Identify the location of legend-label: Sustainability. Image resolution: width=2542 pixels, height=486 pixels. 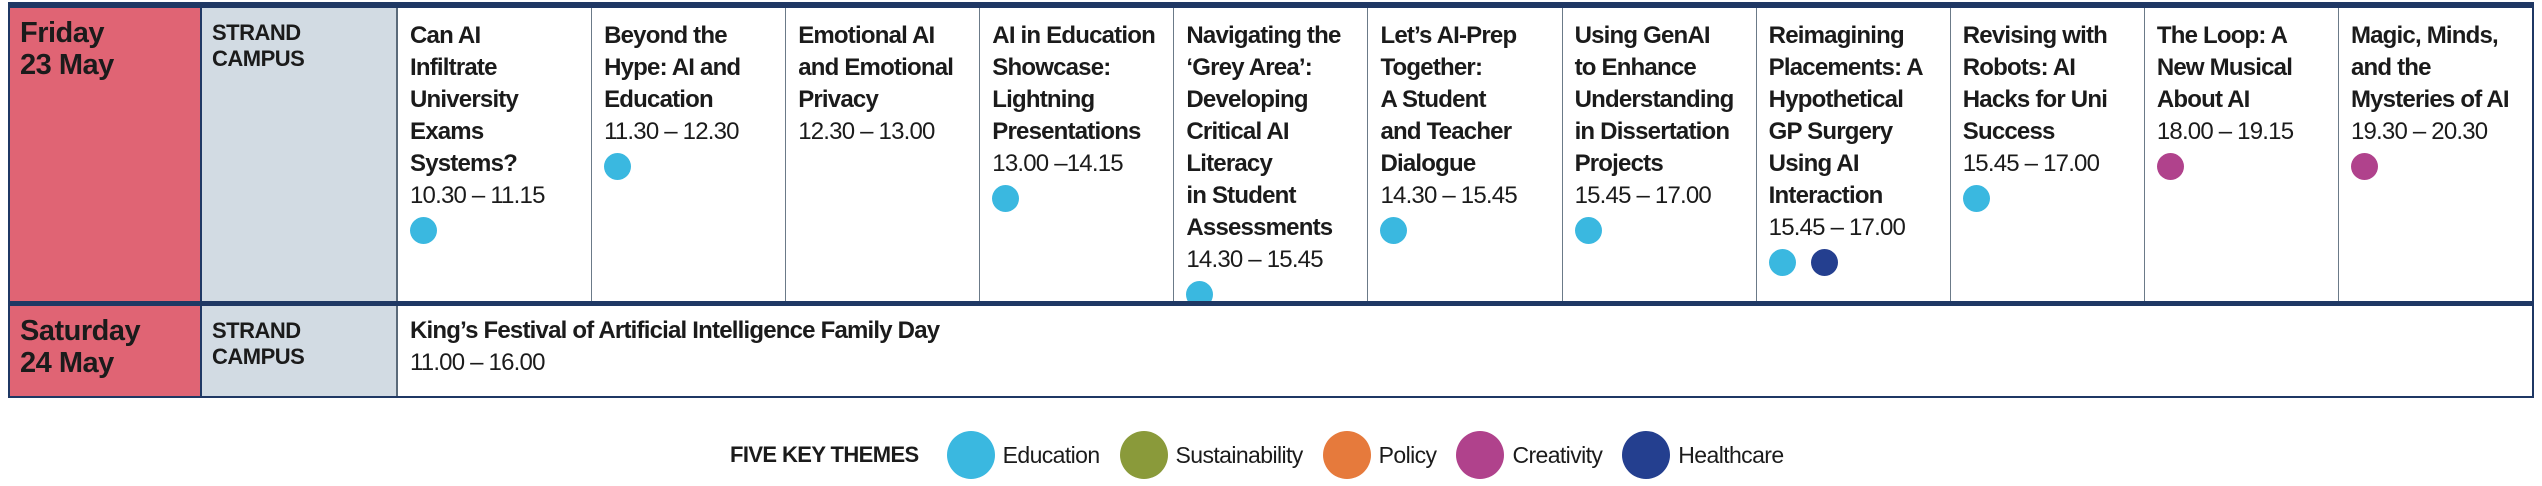
(1239, 454).